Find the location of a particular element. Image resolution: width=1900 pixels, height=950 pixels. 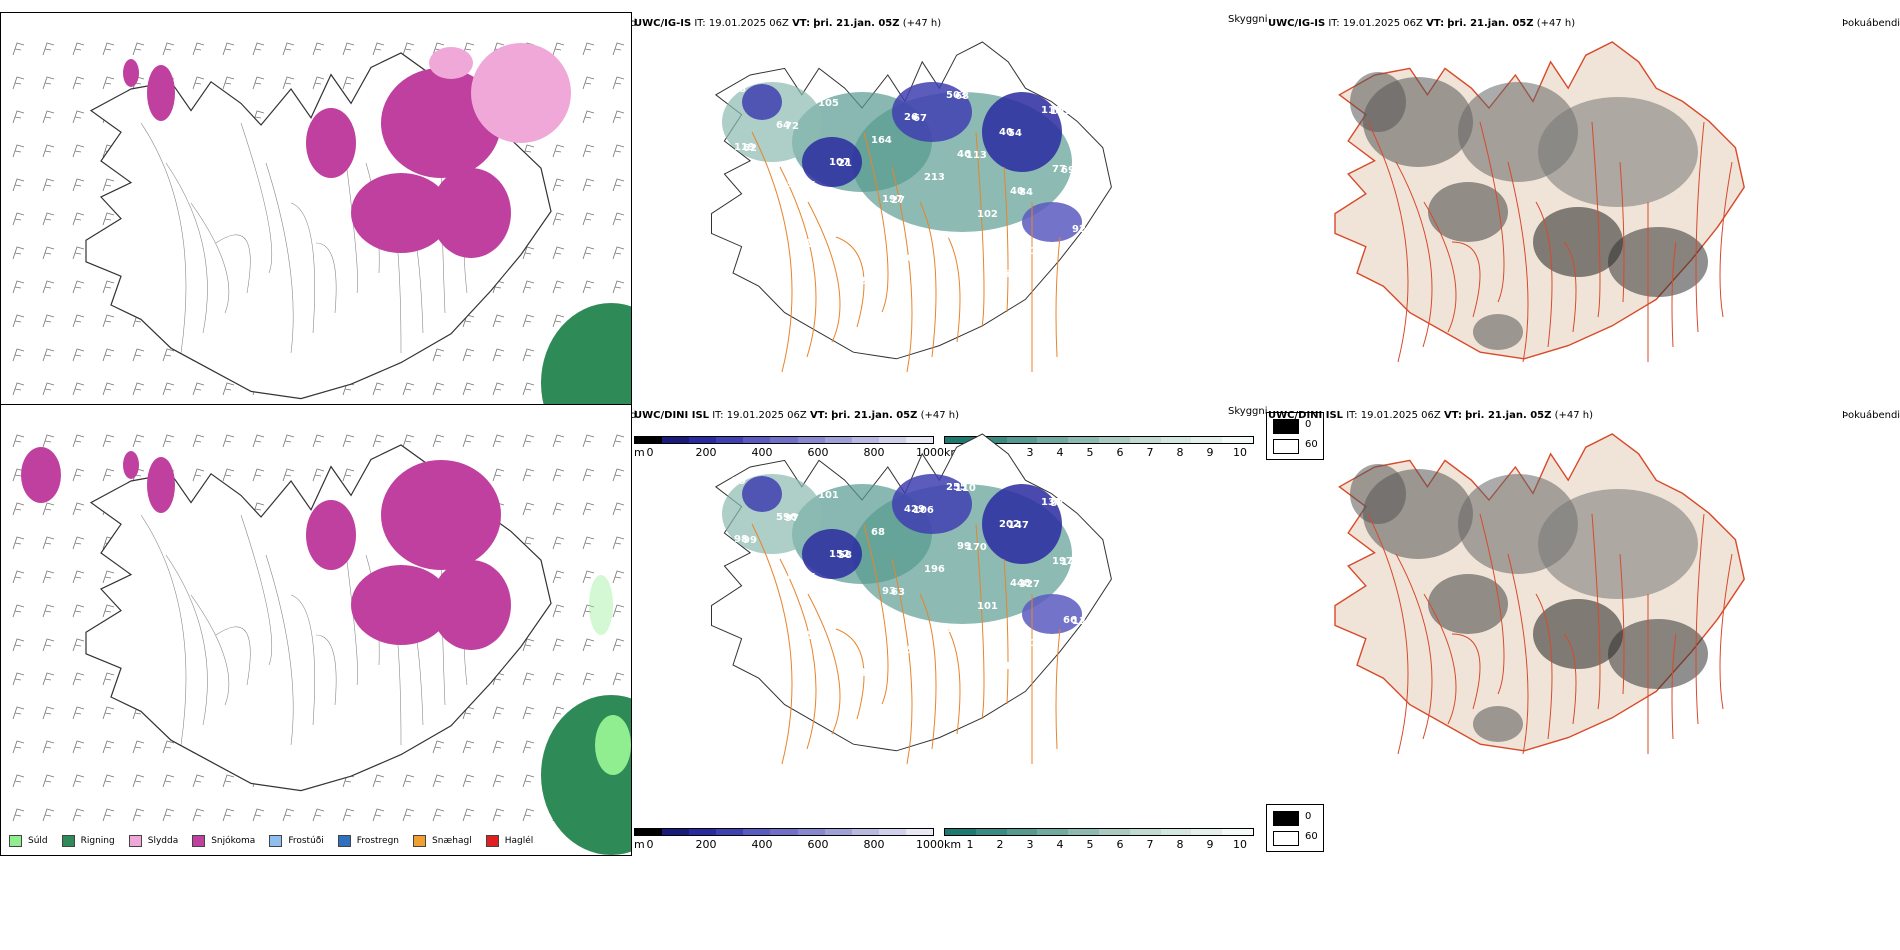

sleet-area is located at coordinates (521, 93).